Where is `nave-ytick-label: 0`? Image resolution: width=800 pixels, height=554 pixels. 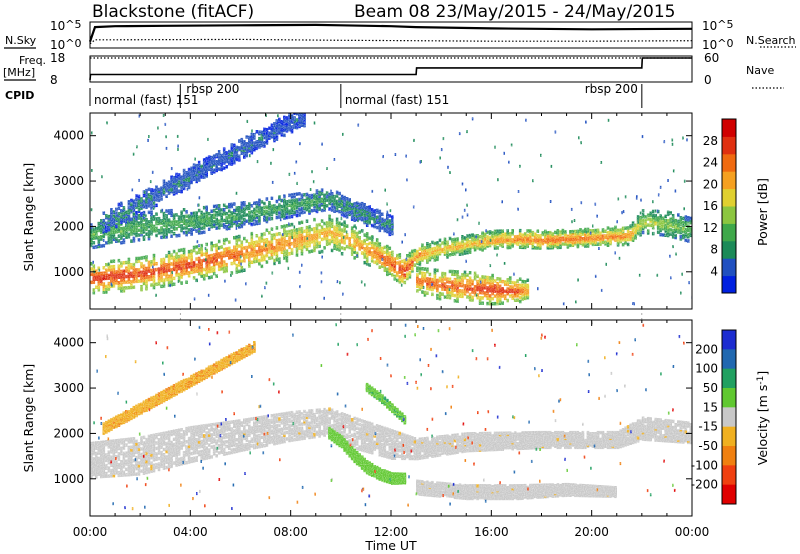 nave-ytick-label: 0 is located at coordinates (708, 80).